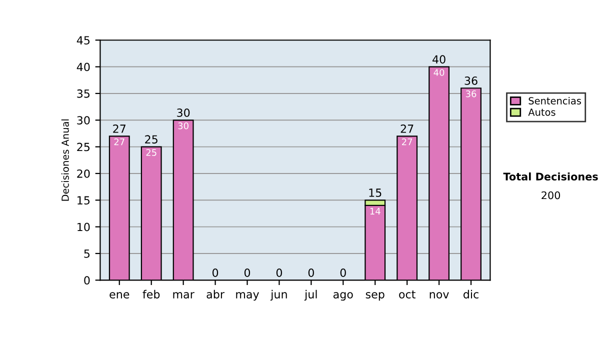 This screenshot has height=340, width=600. What do you see at coordinates (550, 176) in the screenshot?
I see `text: Total Decisiones` at bounding box center [550, 176].